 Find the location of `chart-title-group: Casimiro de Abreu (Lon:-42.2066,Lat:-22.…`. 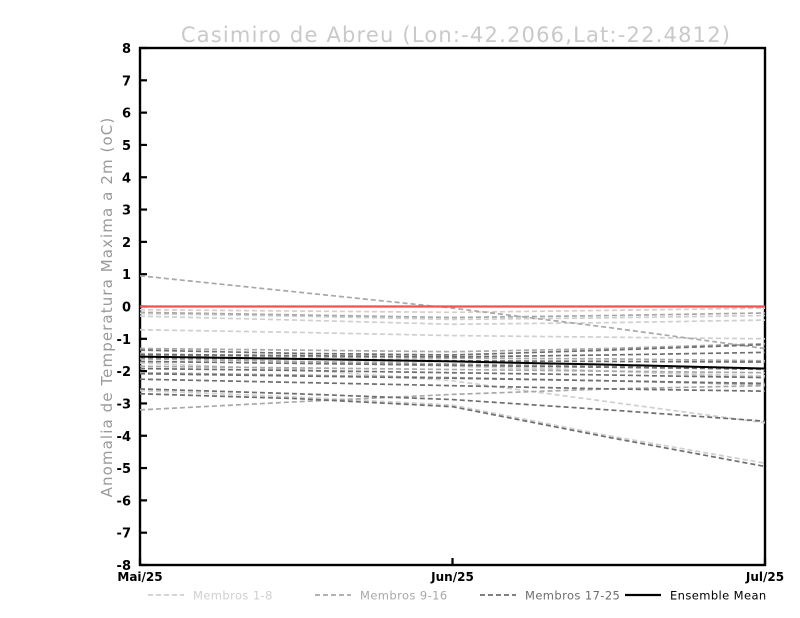

chart-title-group: Casimiro de Abreu (Lon:-42.2066,Lat:-22.… is located at coordinates (456, 35).